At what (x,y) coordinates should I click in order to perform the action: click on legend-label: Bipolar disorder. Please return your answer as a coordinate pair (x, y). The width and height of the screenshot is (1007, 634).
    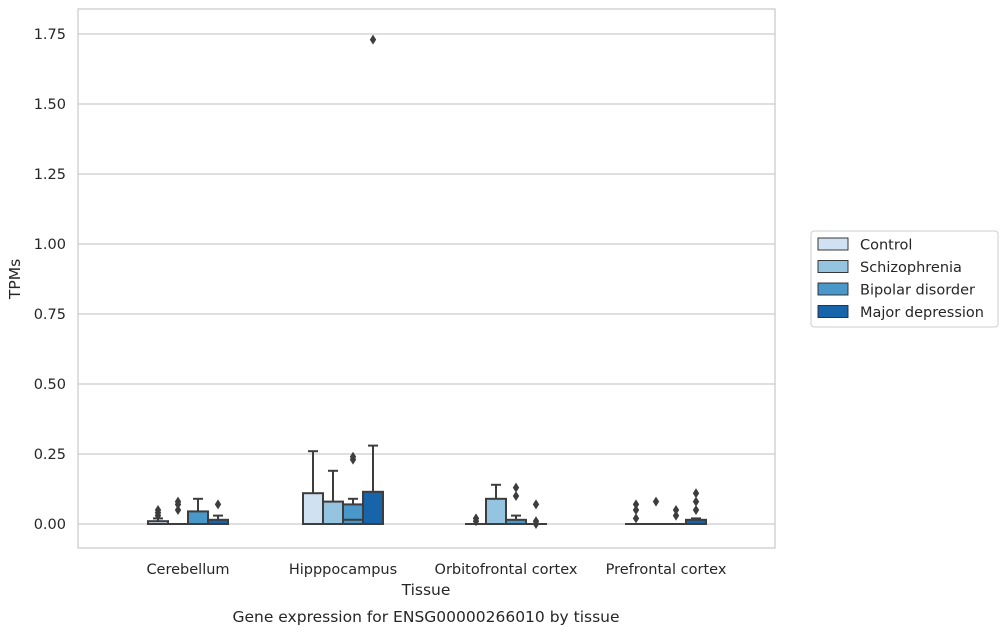
    Looking at the image, I should click on (917, 291).